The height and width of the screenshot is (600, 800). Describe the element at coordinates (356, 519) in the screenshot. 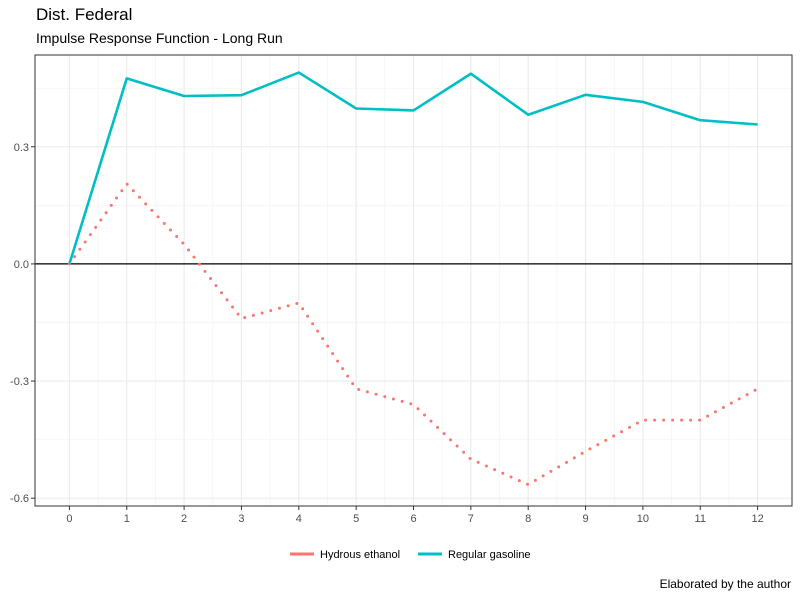

I see `x-tick-label: 5` at that location.